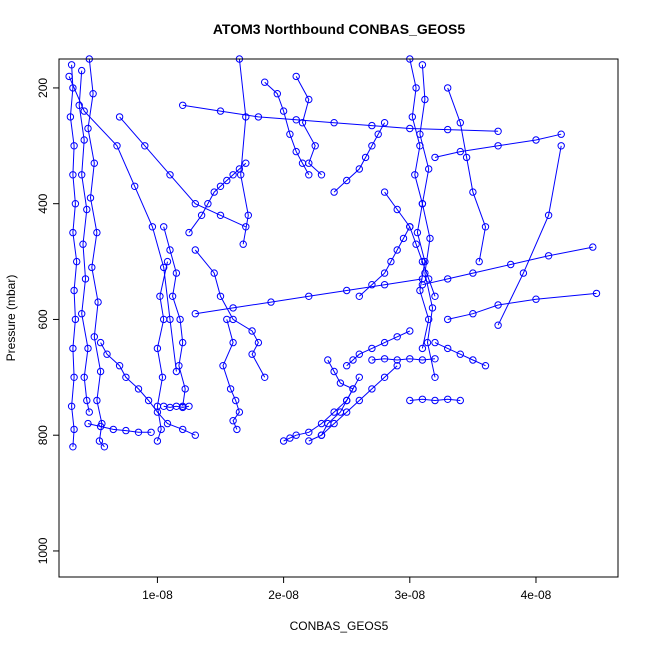  Describe the element at coordinates (43, 435) in the screenshot. I see `y-tick-label: 800` at that location.